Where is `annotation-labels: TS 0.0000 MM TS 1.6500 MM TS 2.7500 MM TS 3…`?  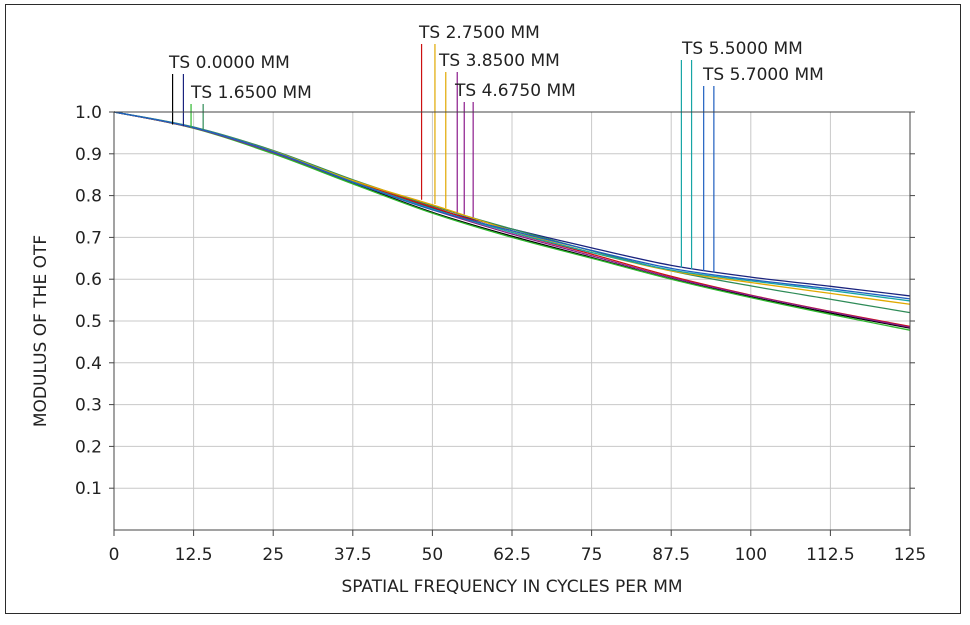
annotation-labels: TS 0.0000 MM TS 1.6500 MM TS 2.7500 MM TS 3… is located at coordinates (496, 63).